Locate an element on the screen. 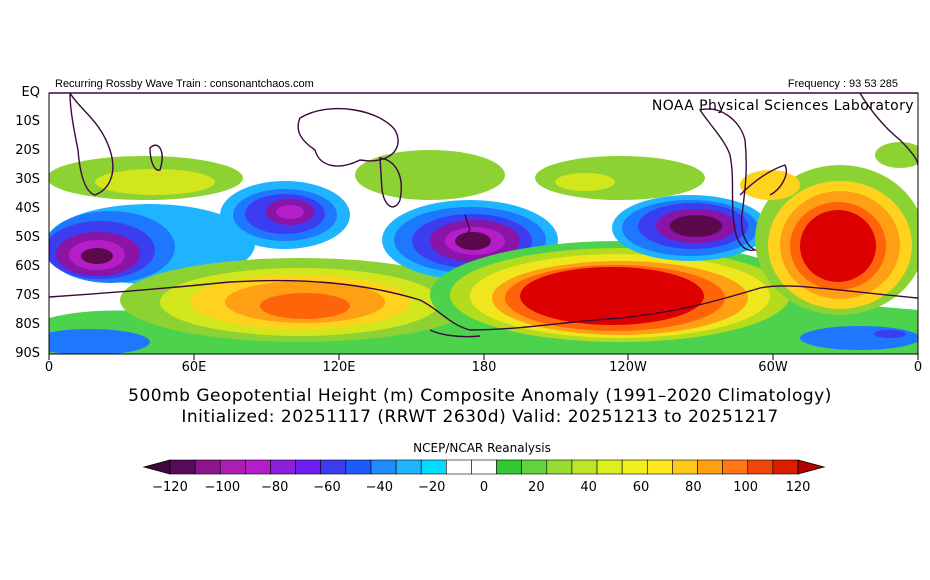 The height and width of the screenshot is (580, 930). colorbar-label: 40 is located at coordinates (588, 487).